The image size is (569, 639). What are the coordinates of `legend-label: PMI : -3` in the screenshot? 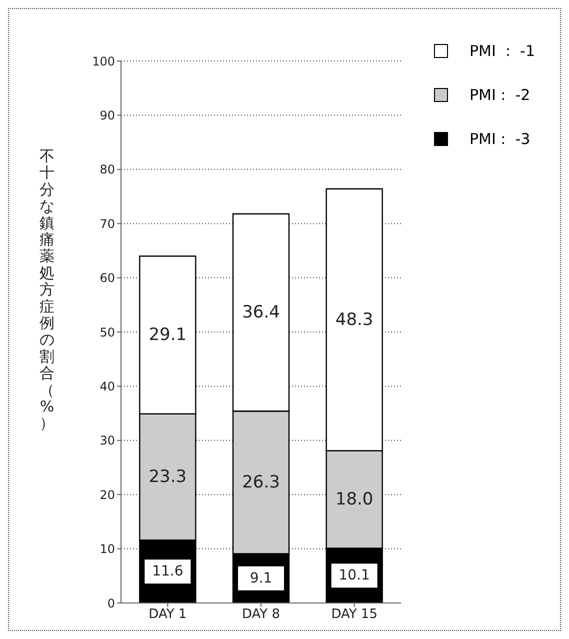 It's located at (500, 139).